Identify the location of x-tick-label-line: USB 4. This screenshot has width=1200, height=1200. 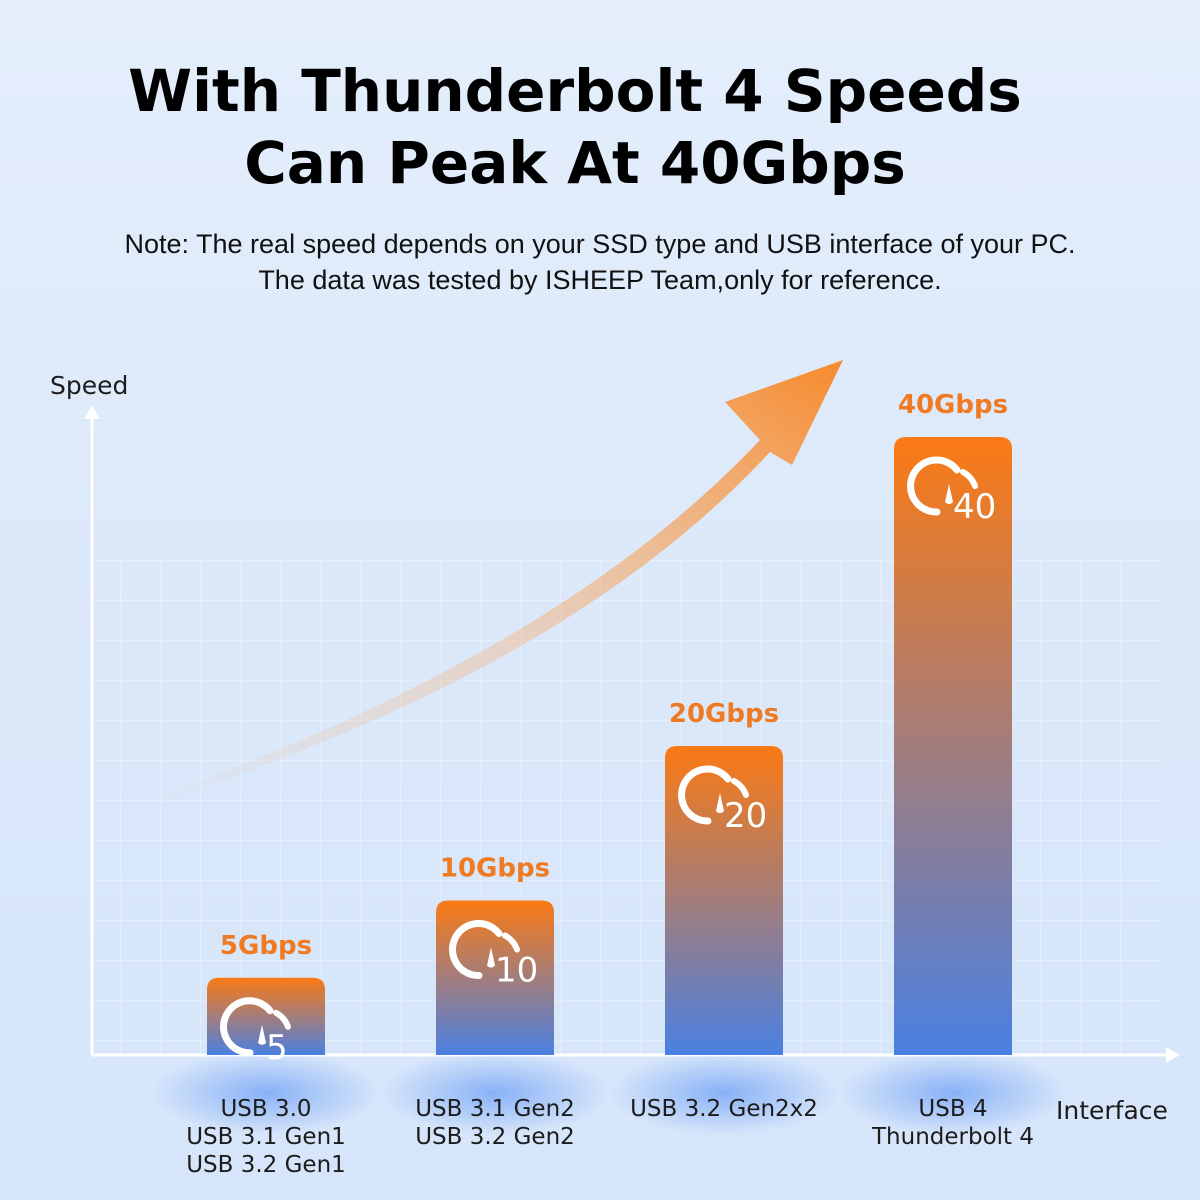
(953, 1109).